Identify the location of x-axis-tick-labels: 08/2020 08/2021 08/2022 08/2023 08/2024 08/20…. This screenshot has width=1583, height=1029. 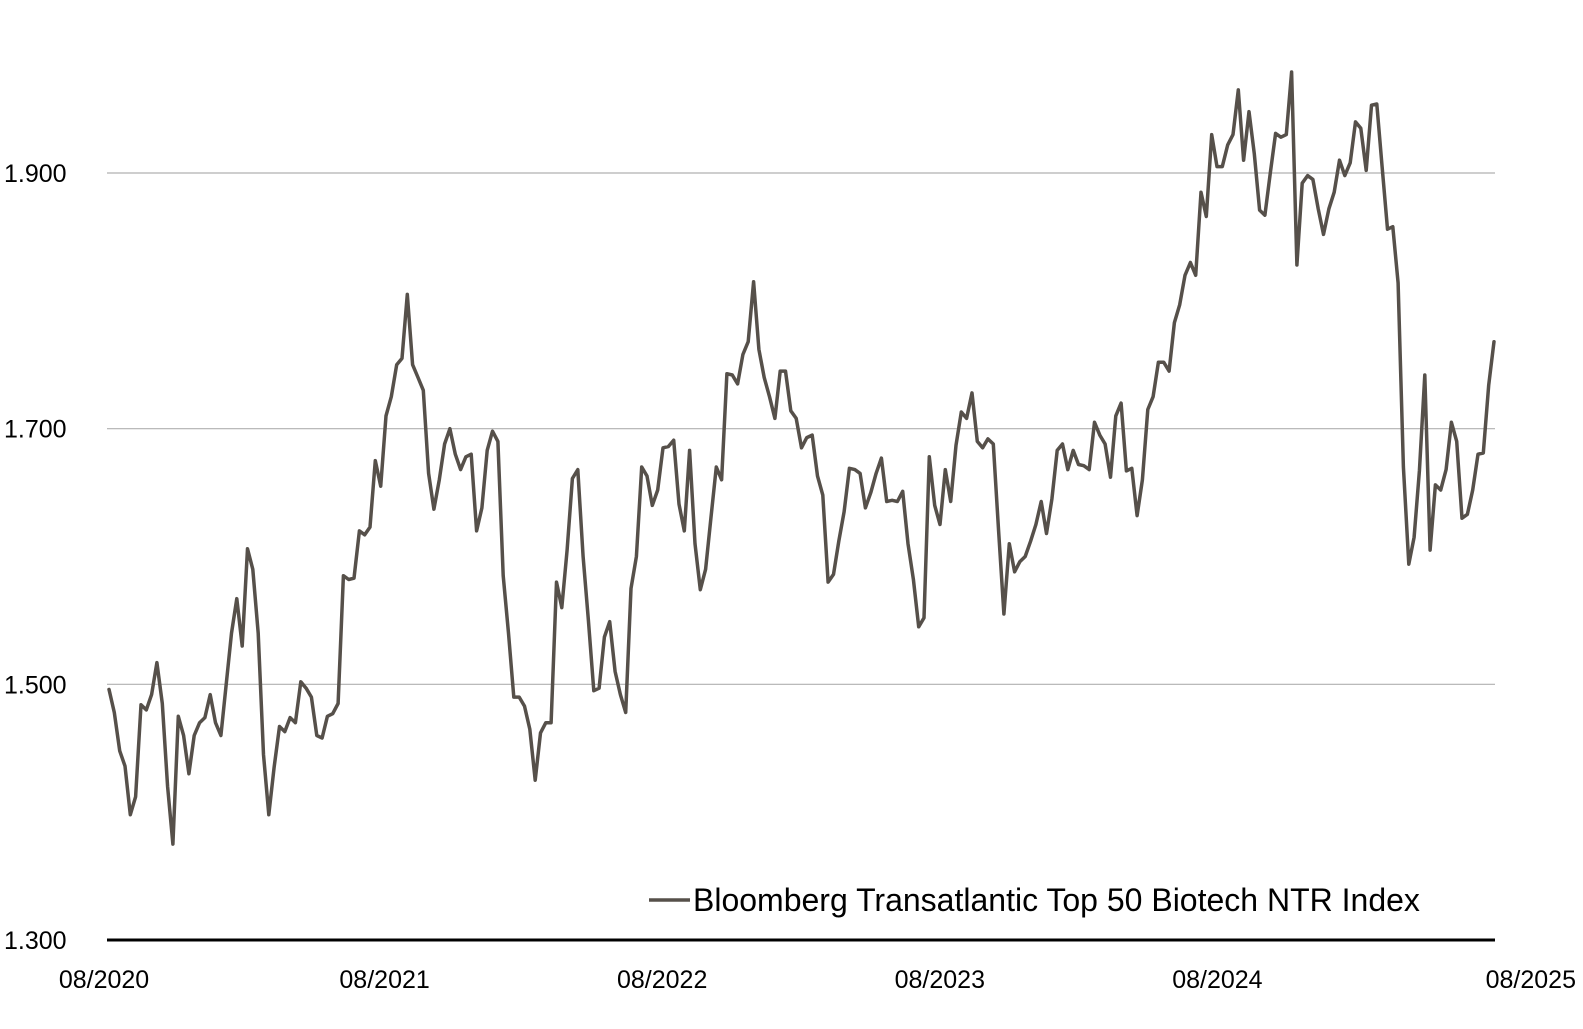
(817, 980).